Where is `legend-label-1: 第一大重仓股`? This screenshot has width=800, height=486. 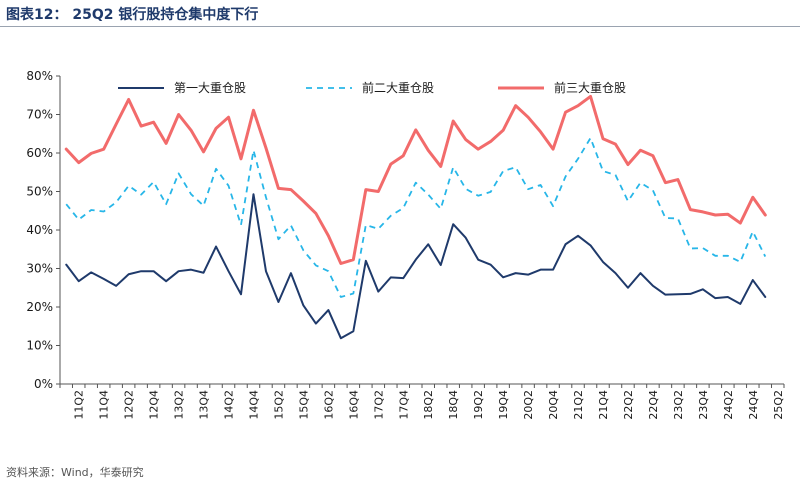 legend-label-1: 第一大重仓股 is located at coordinates (210, 88).